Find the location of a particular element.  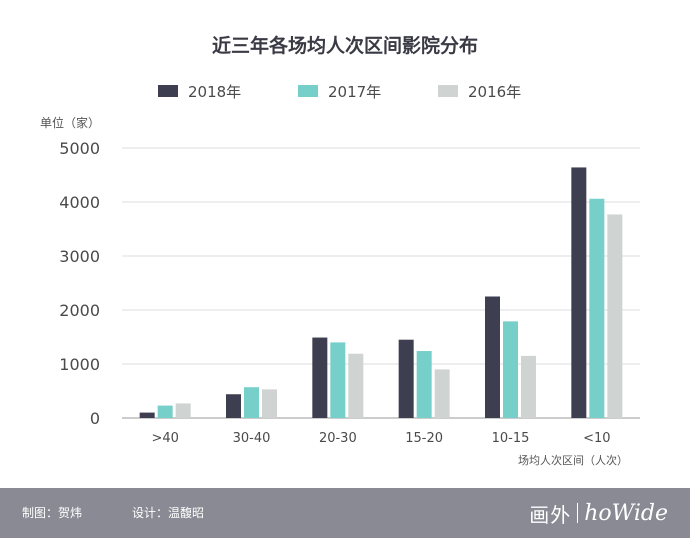

bar-2018年->40 is located at coordinates (147, 415).